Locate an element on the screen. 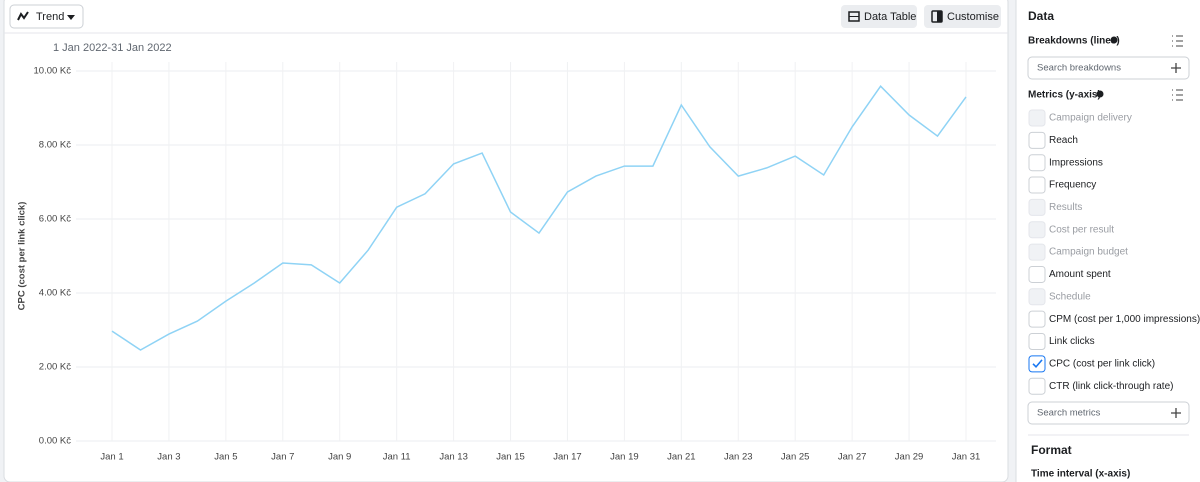 This screenshot has height=482, width=1200. metric-label: CPC (cost per link click) is located at coordinates (1102, 363).